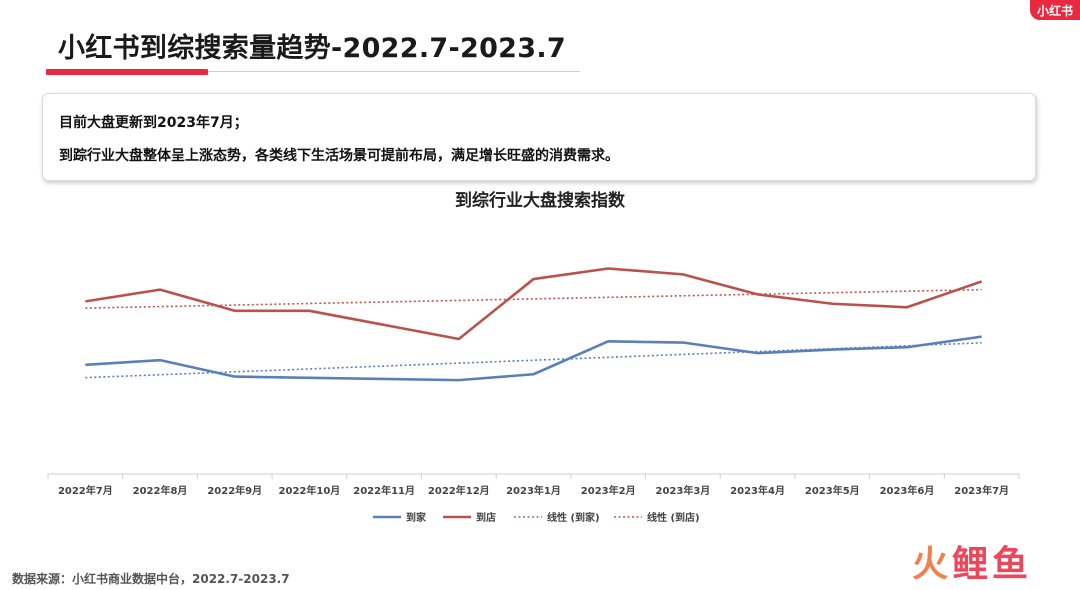 This screenshot has height=590, width=1080. I want to click on summary-line-2: 到踪行业大盘整体呈上涨态势，各类线下生活场景可提前布局，满足增长旺盛的消费需求。, so click(339, 156).